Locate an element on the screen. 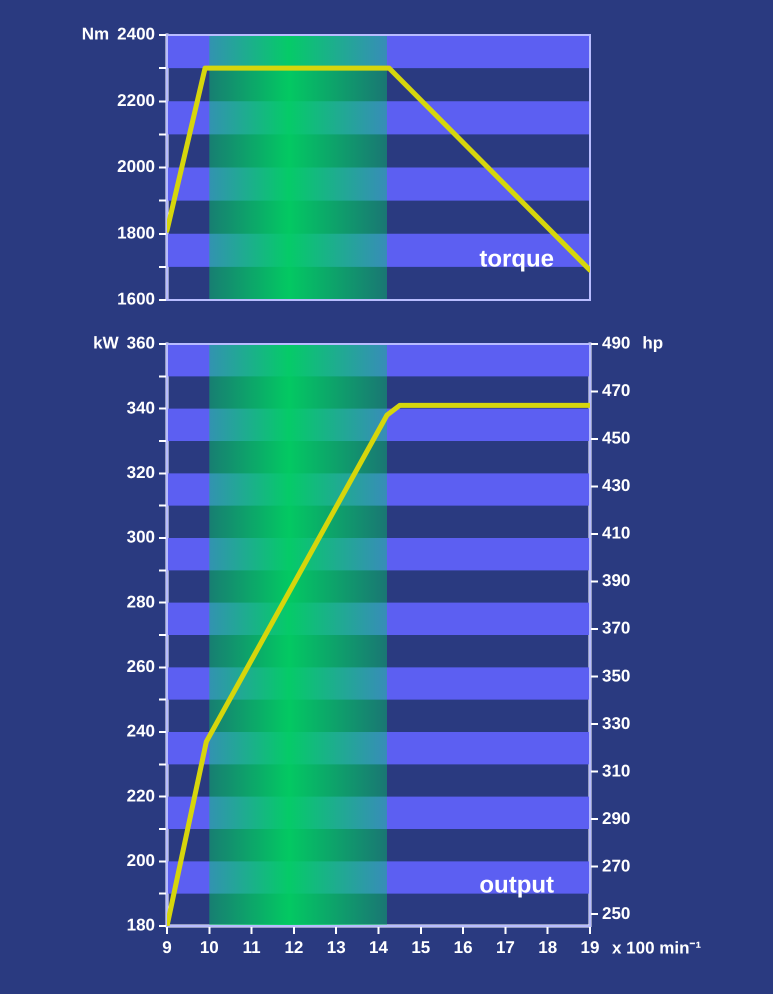  x-axis-title: x 100 min⁻¹ is located at coordinates (657, 948).